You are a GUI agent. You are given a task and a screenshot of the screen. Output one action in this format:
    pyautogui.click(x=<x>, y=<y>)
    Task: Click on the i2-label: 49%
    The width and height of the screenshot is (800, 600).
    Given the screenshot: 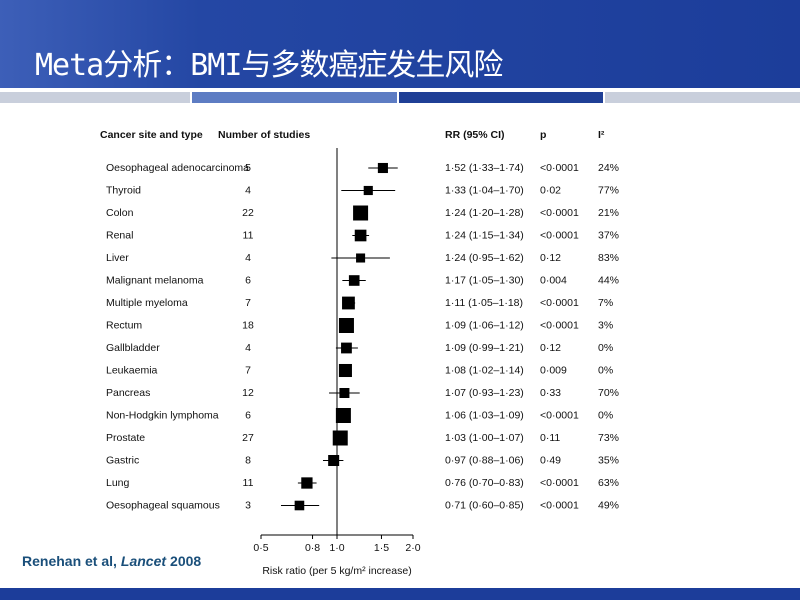 What is the action you would take?
    pyautogui.click(x=608, y=505)
    